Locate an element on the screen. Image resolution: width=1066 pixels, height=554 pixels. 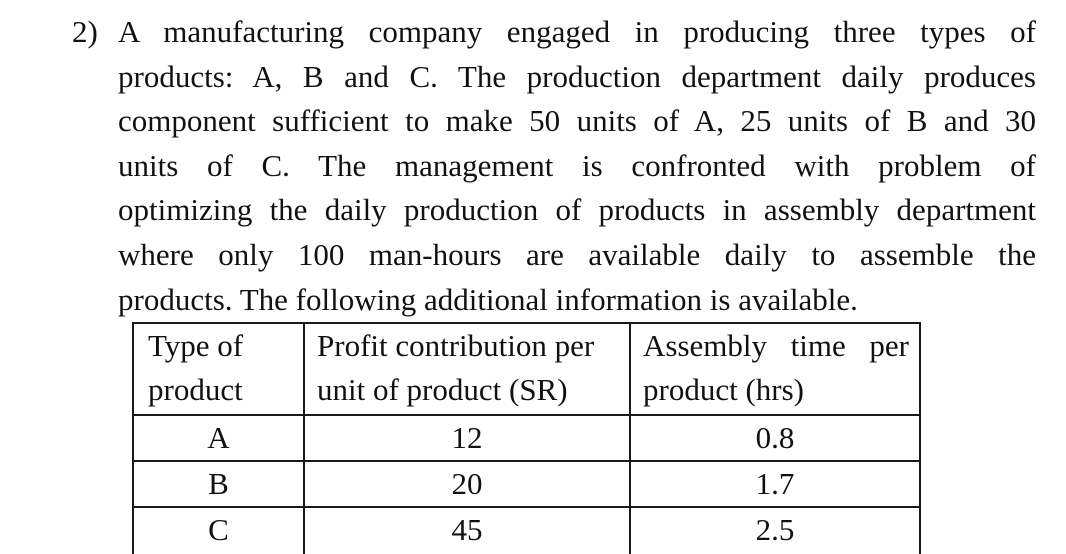
cell-profit: 45 is located at coordinates (467, 530).